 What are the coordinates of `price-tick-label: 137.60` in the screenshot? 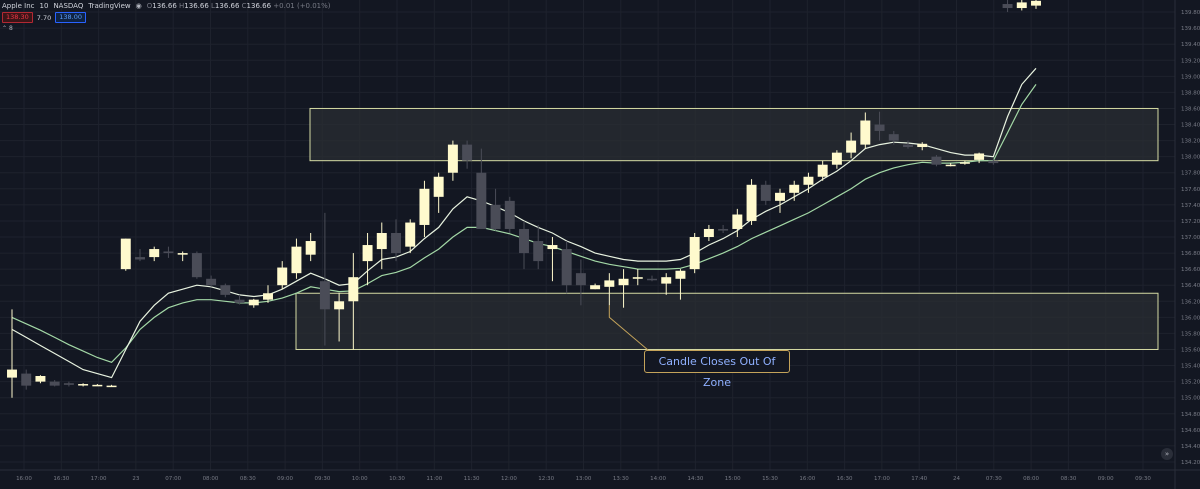 It's located at (1190, 190).